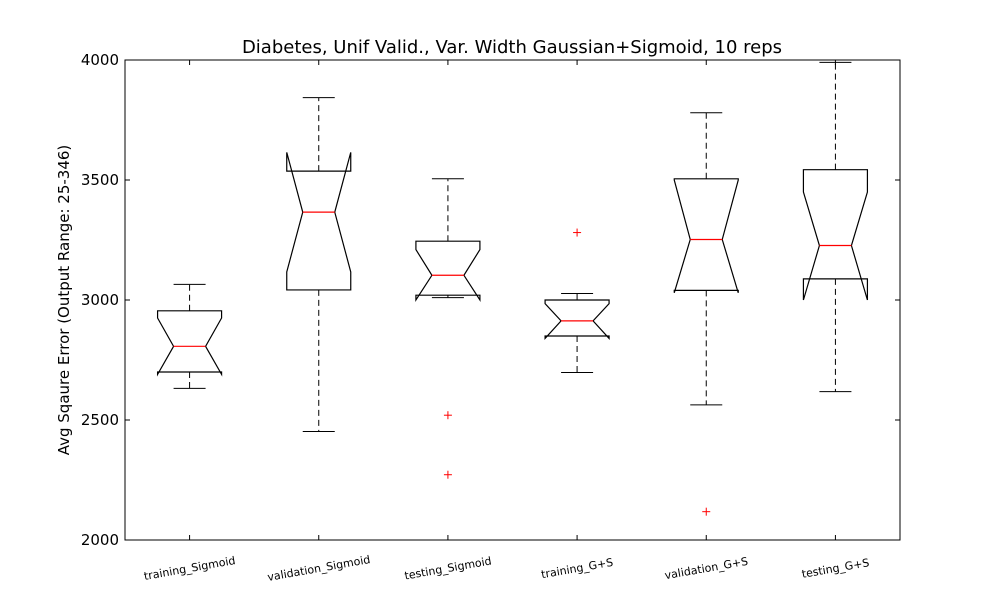 The image size is (1000, 604). What do you see at coordinates (100, 420) in the screenshot?
I see `y-tick-label: 2500` at bounding box center [100, 420].